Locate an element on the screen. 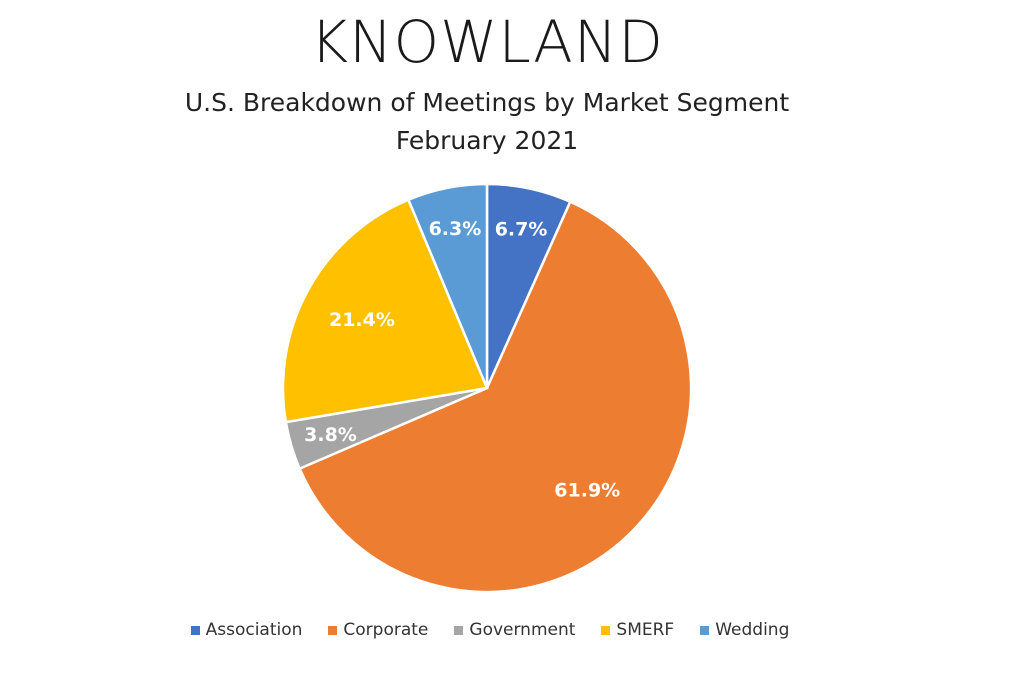 This screenshot has width=1024, height=683. pie-slice-smerf is located at coordinates (385, 311).